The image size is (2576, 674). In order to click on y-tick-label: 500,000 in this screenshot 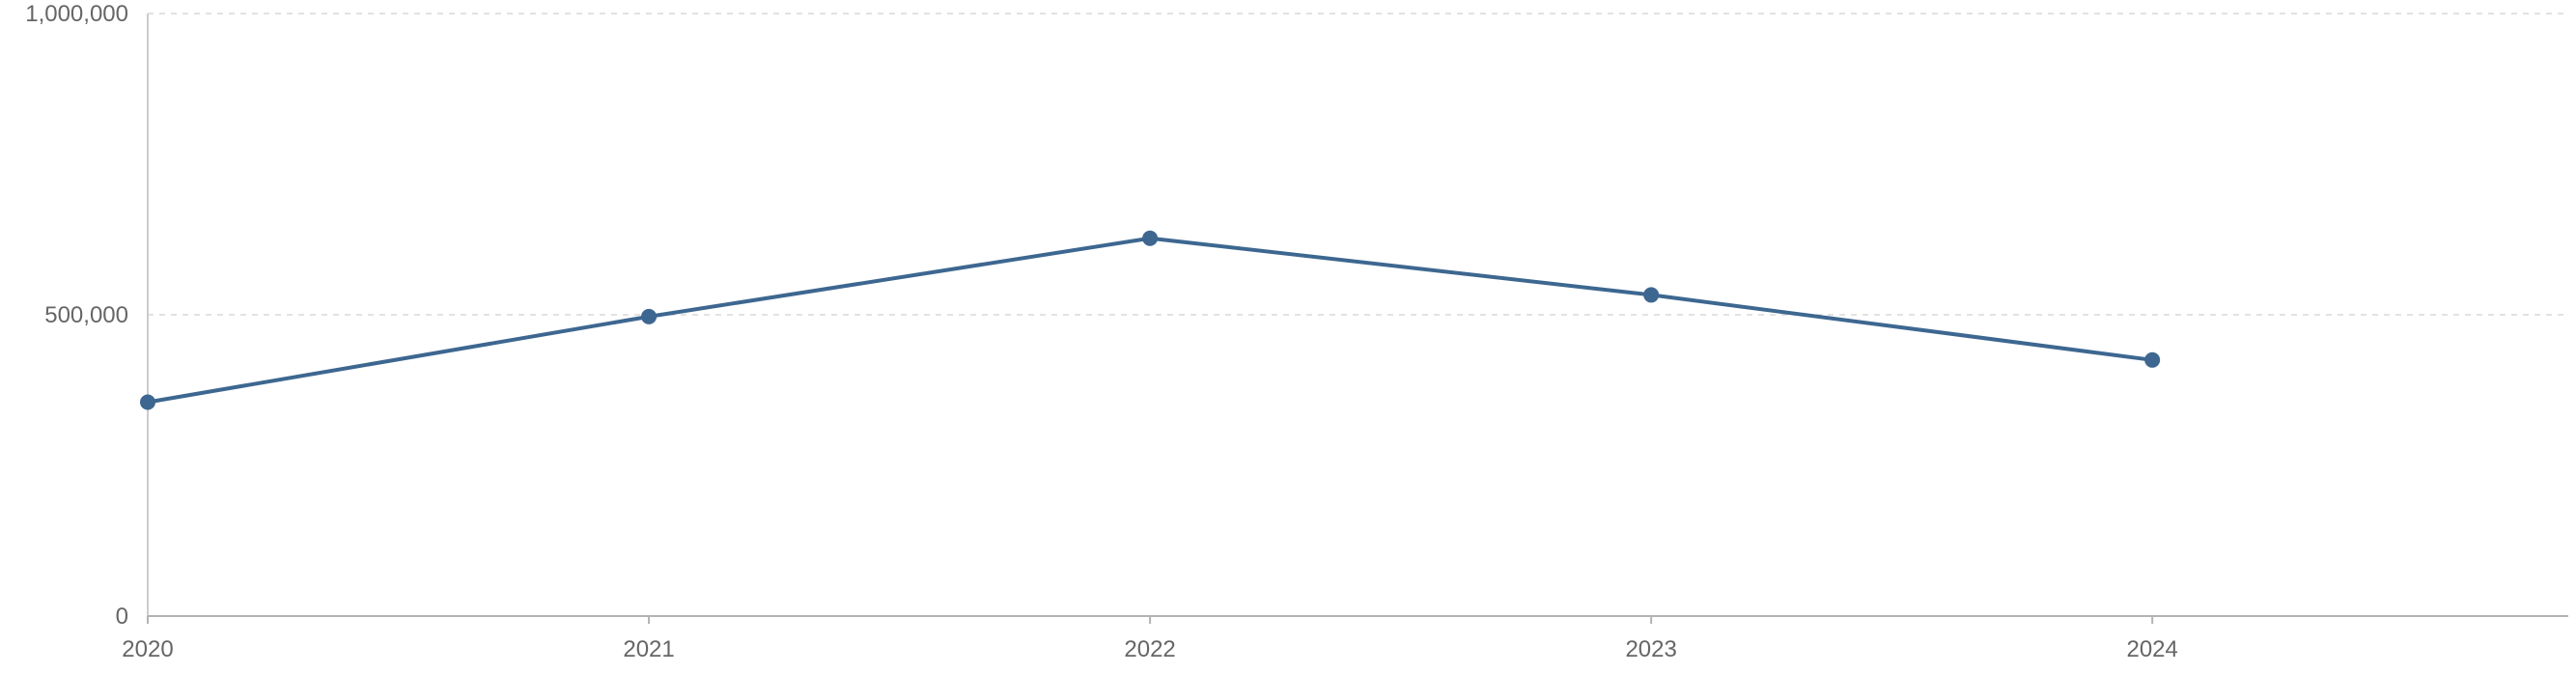, I will do `click(86, 315)`.